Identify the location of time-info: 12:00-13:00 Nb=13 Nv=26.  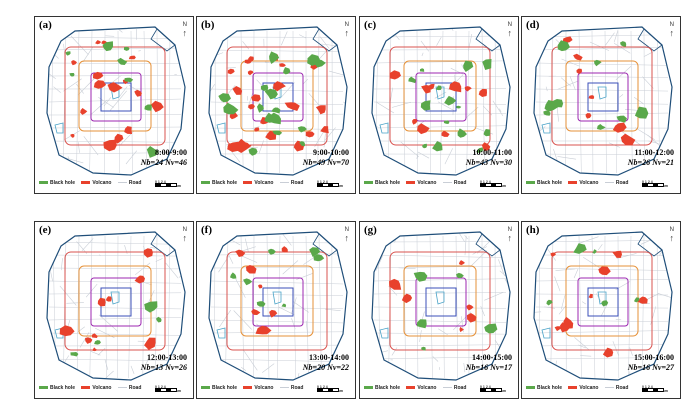
(164, 363).